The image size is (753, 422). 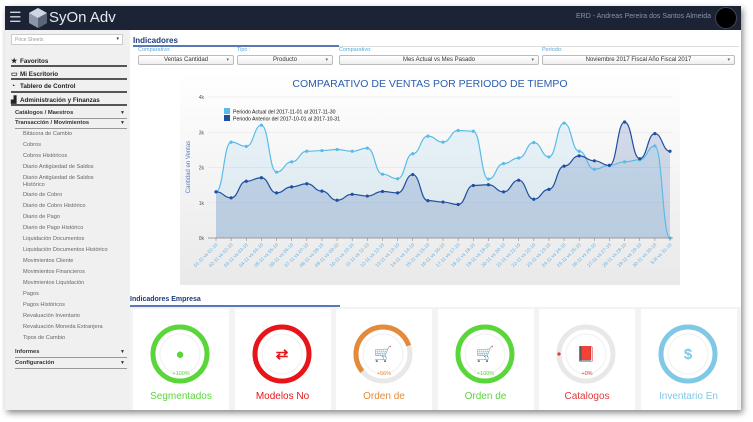 I want to click on book-icon: 📕, so click(x=586, y=354).